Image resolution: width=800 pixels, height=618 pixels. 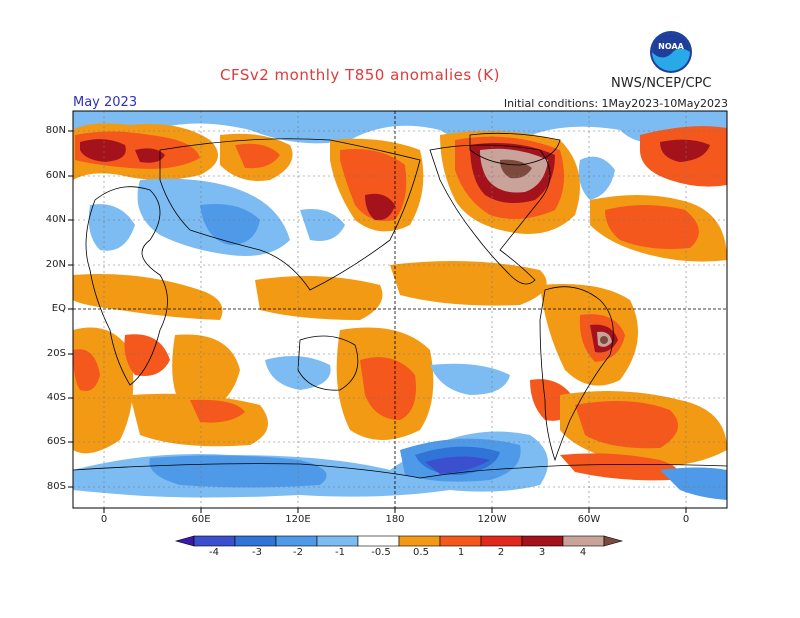 What do you see at coordinates (257, 552) in the screenshot?
I see `colorbar-label: -3` at bounding box center [257, 552].